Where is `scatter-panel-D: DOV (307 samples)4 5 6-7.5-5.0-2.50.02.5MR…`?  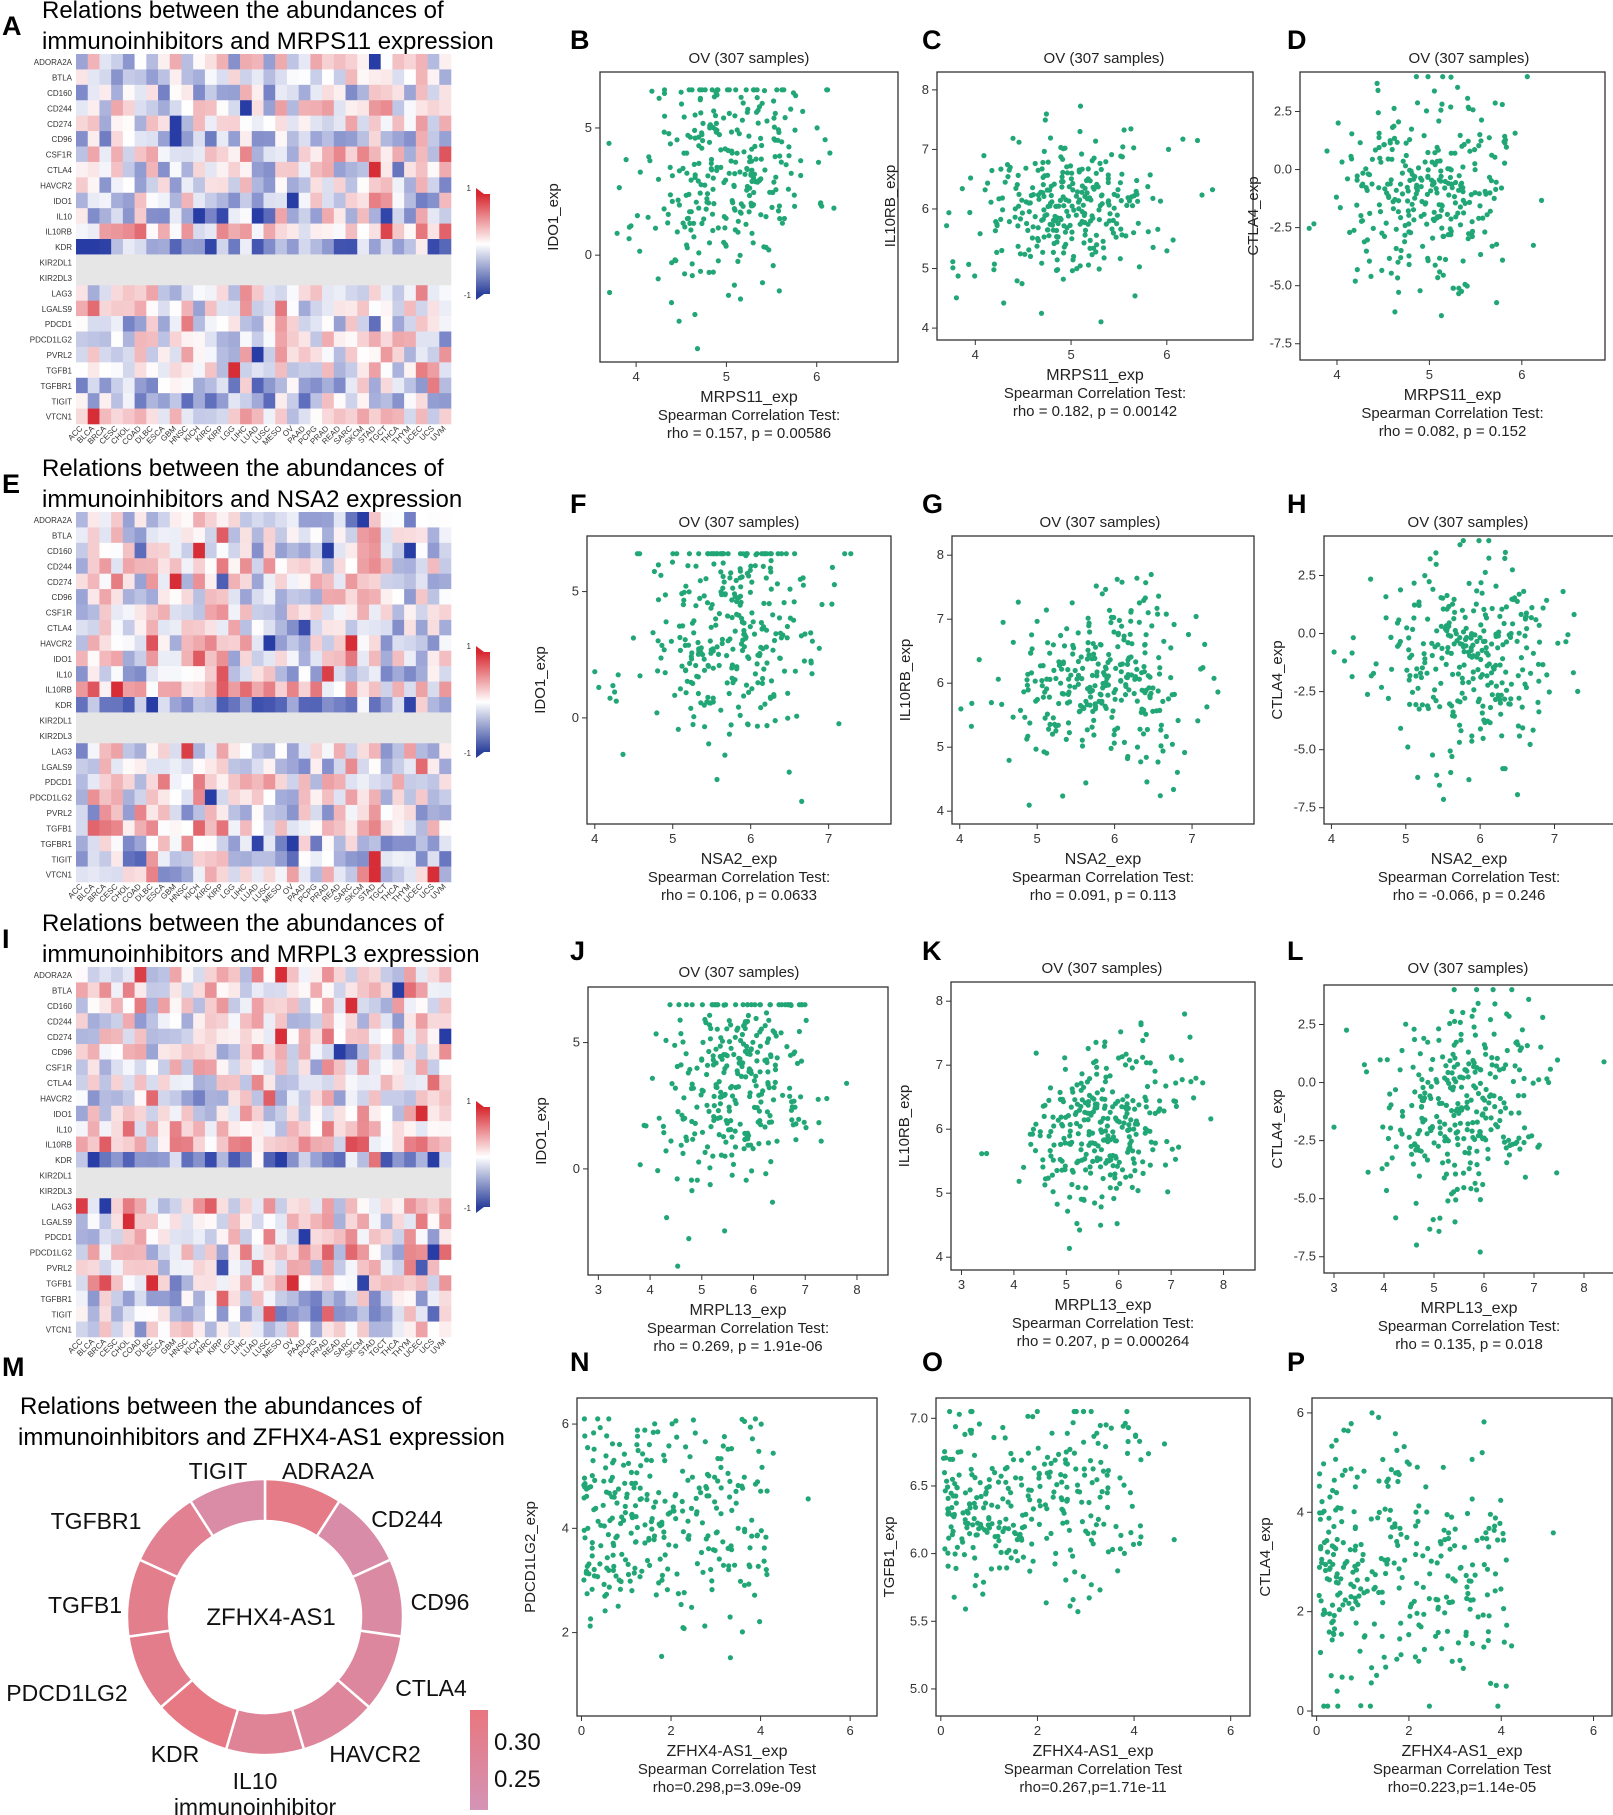
scatter-panel-D: DOV (307 samples)4 5 6-7.5-5.0-2.50.02.5MR… is located at coordinates (1425, 232).